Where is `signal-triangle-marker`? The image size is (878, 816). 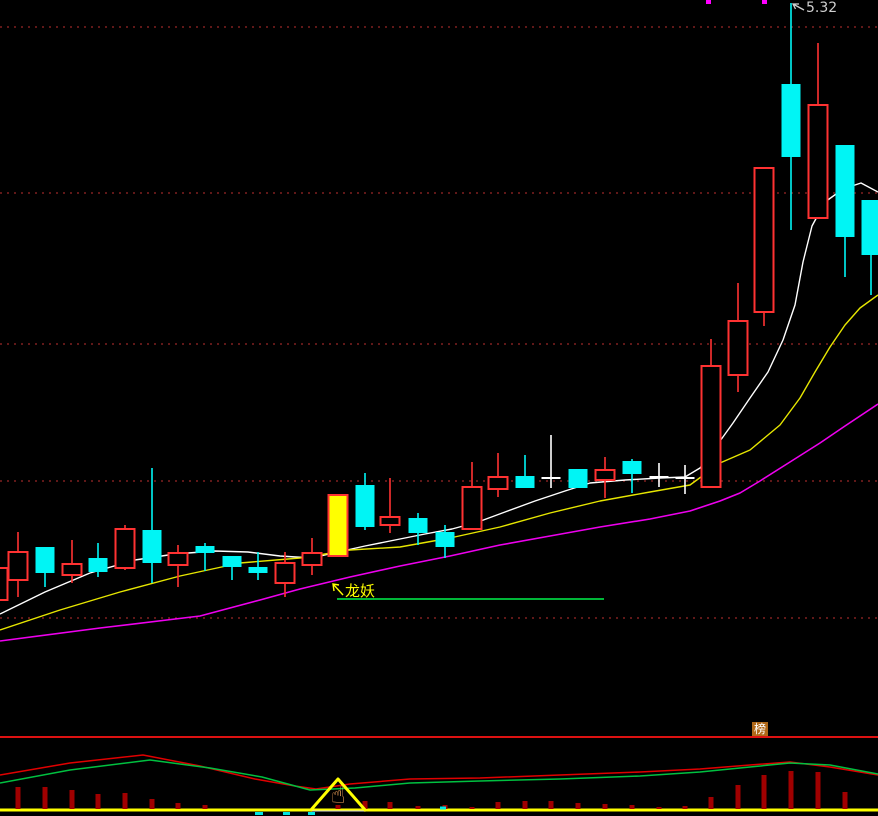
signal-triangle-marker is located at coordinates (338, 794).